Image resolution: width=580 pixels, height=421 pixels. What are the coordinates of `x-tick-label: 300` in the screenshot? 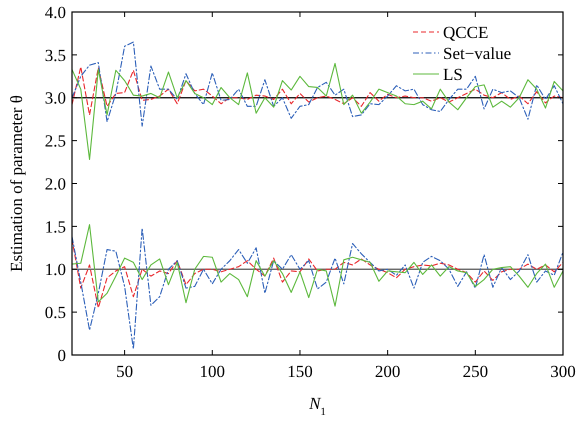 It's located at (563, 371).